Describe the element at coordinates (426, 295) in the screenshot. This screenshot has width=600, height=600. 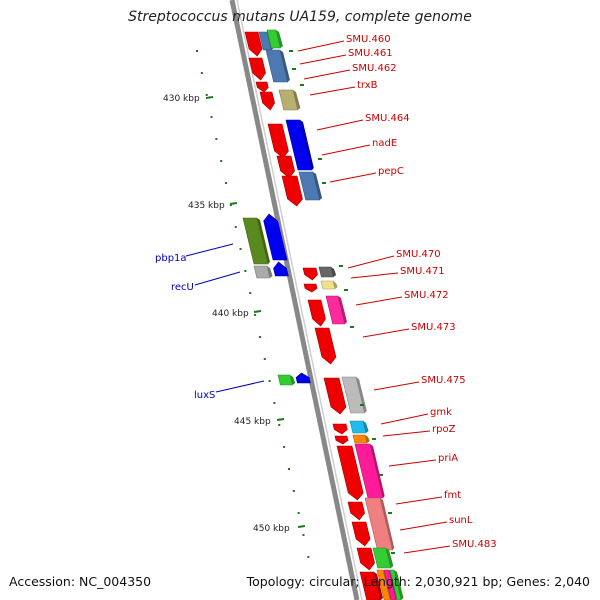
I see `gene-label: SMU.472` at that location.